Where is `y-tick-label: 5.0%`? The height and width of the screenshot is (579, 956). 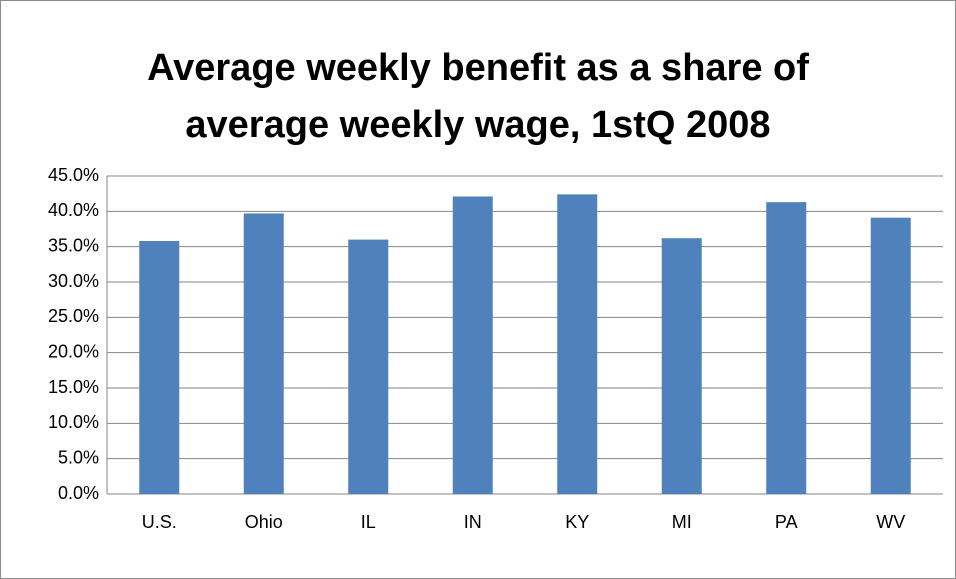
y-tick-label: 5.0% is located at coordinates (78, 457).